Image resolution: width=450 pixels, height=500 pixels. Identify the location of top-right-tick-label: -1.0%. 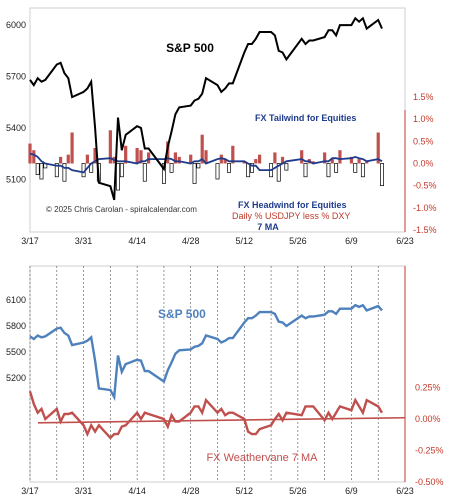
(425, 208).